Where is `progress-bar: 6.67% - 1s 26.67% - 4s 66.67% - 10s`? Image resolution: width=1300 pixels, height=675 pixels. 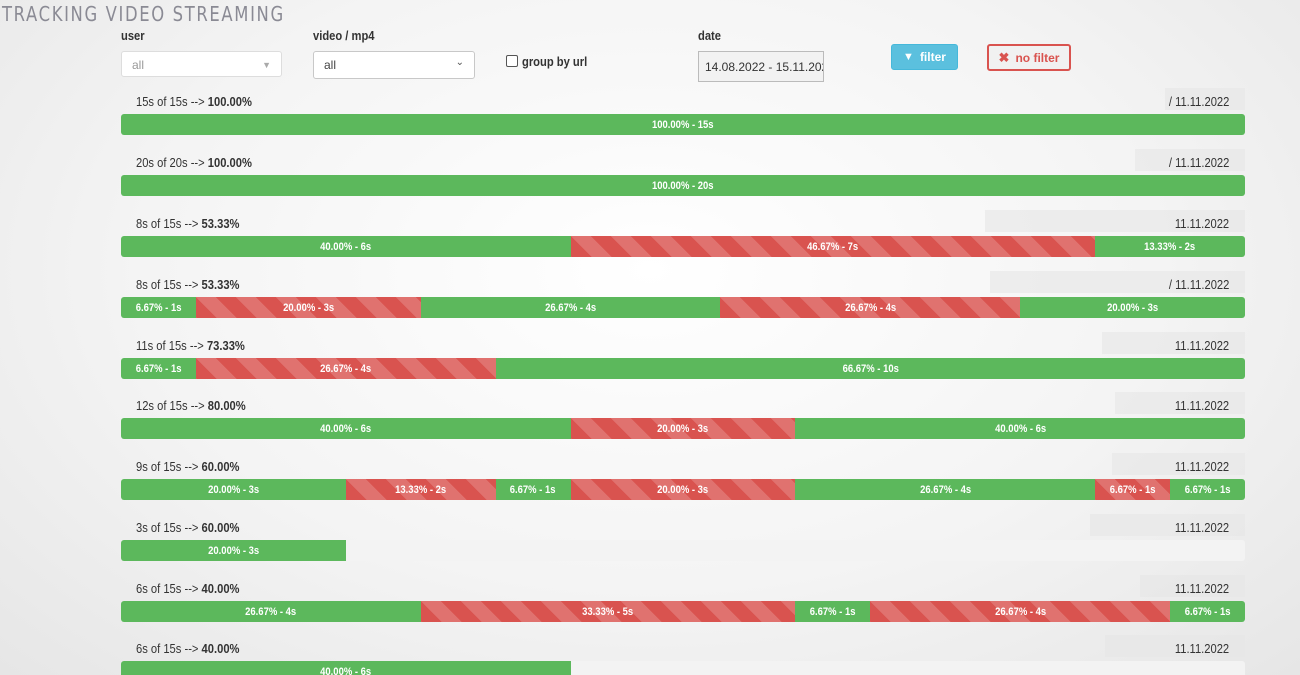 progress-bar: 6.67% - 1s 26.67% - 4s 66.67% - 10s is located at coordinates (683, 368).